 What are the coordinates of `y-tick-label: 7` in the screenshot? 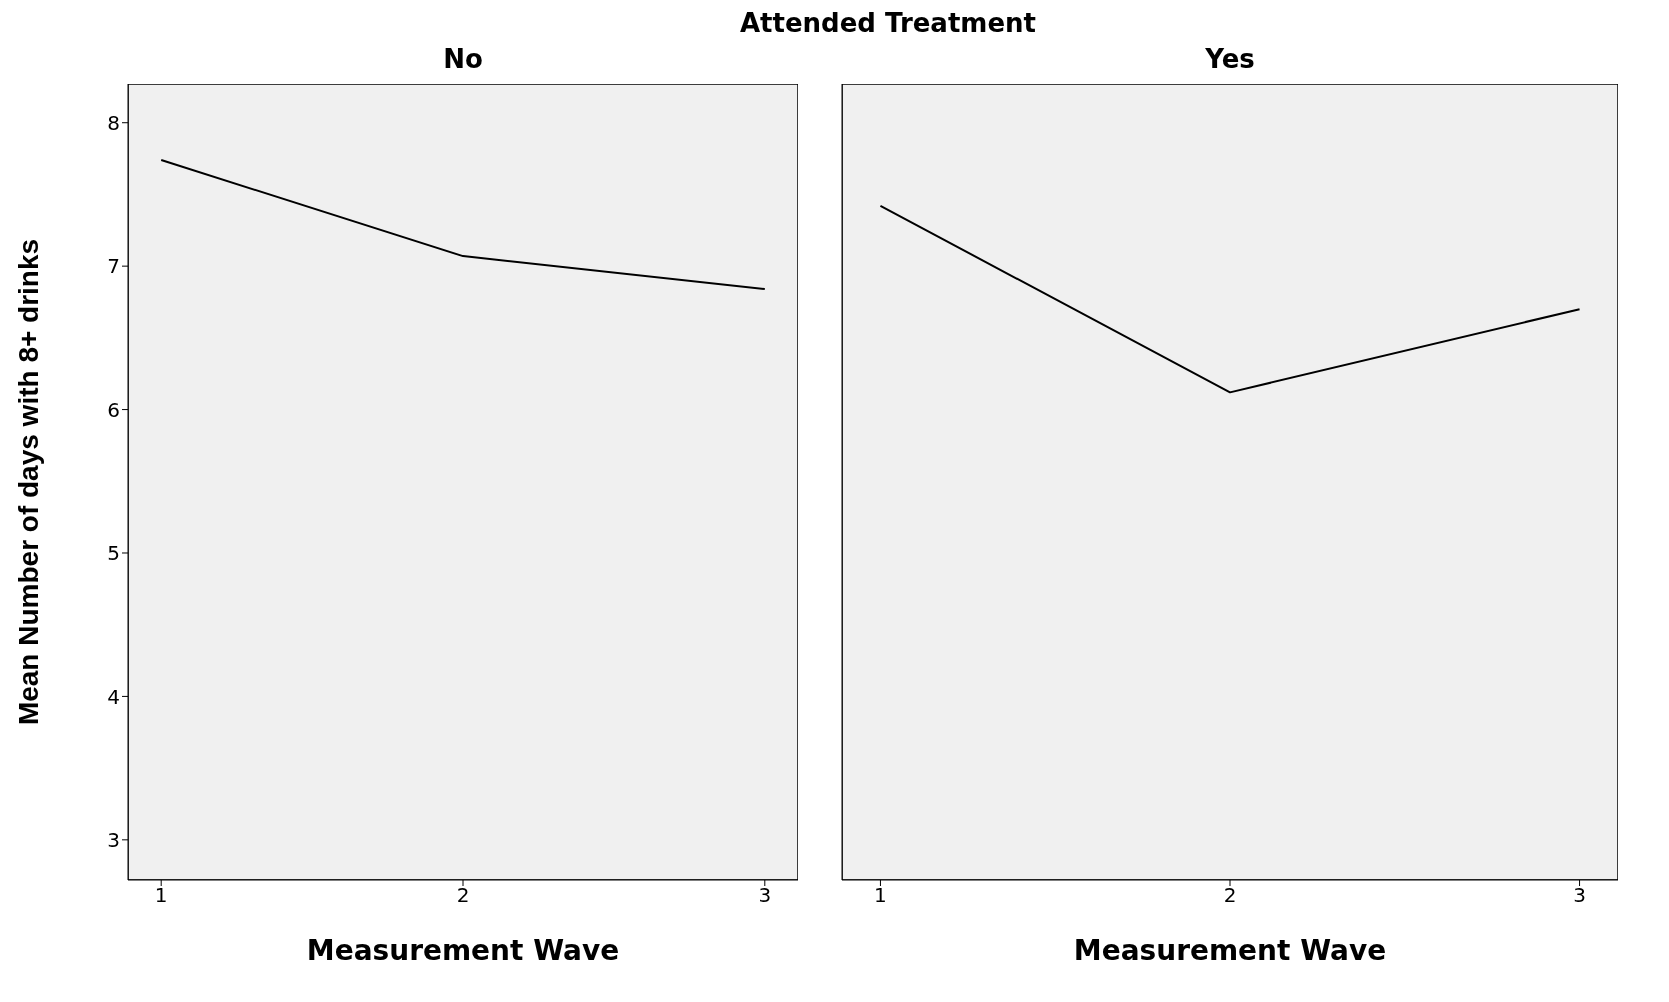 It's located at (113, 266).